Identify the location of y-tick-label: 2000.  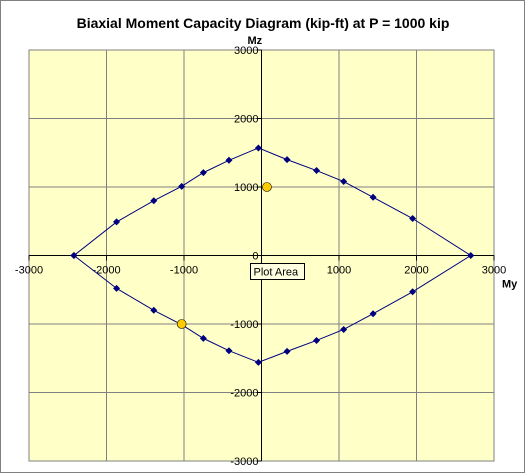
(246, 120).